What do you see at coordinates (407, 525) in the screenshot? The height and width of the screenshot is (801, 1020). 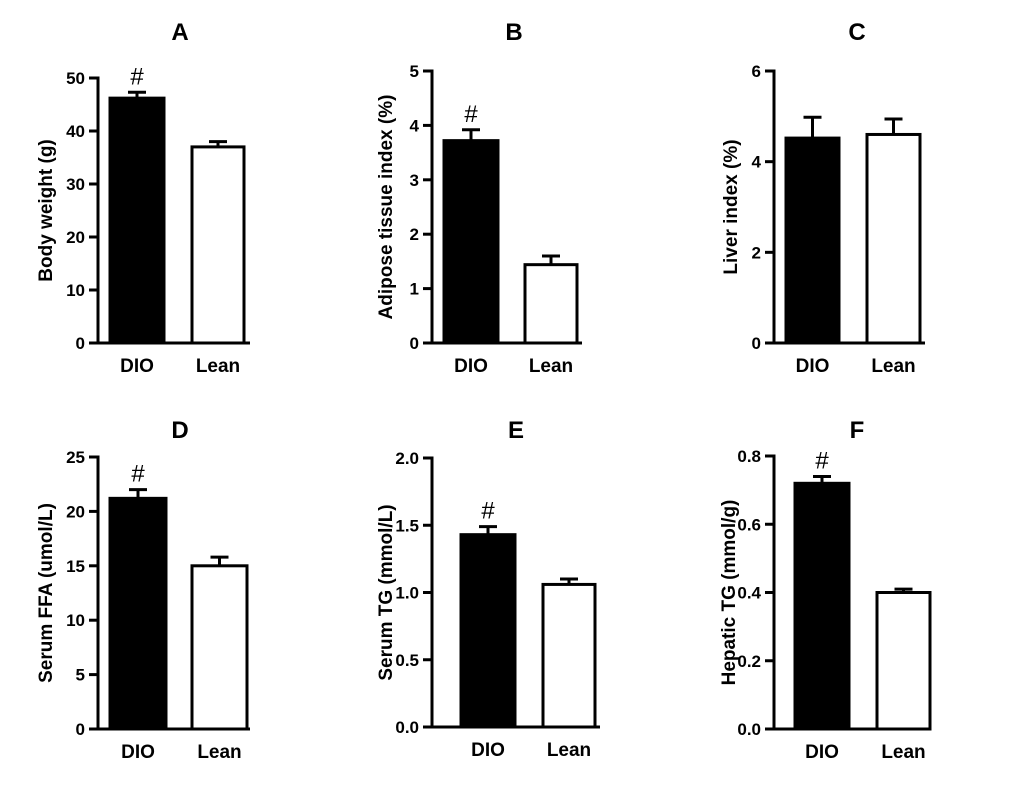 I see `y-tick-label: 1.5` at bounding box center [407, 525].